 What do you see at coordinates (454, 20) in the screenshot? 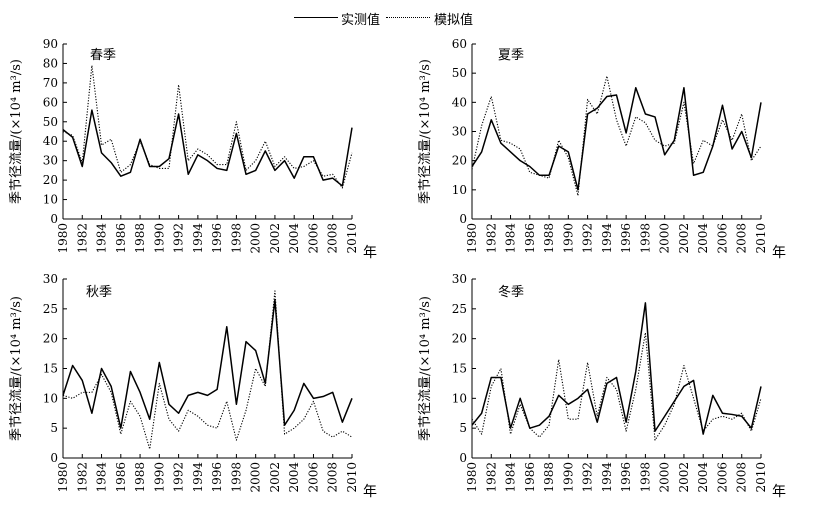
I see `legend-simulated-label: 模拟值` at bounding box center [454, 20].